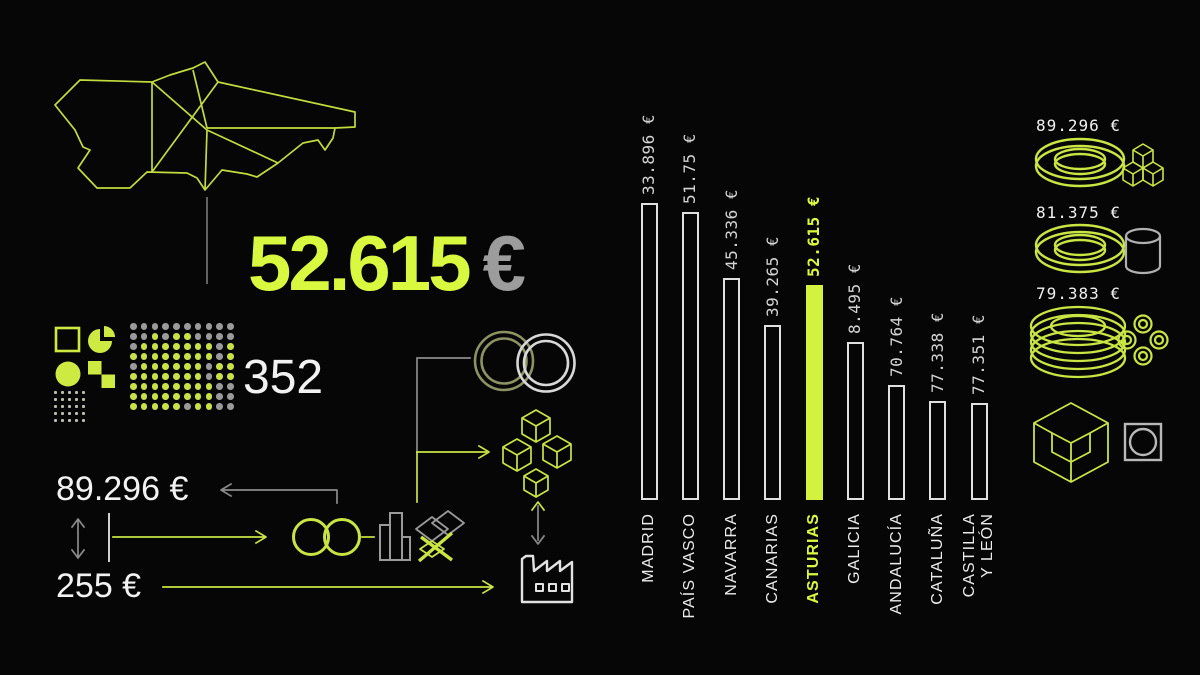  I want to click on interlocked-rings-icon, so click(326, 537).